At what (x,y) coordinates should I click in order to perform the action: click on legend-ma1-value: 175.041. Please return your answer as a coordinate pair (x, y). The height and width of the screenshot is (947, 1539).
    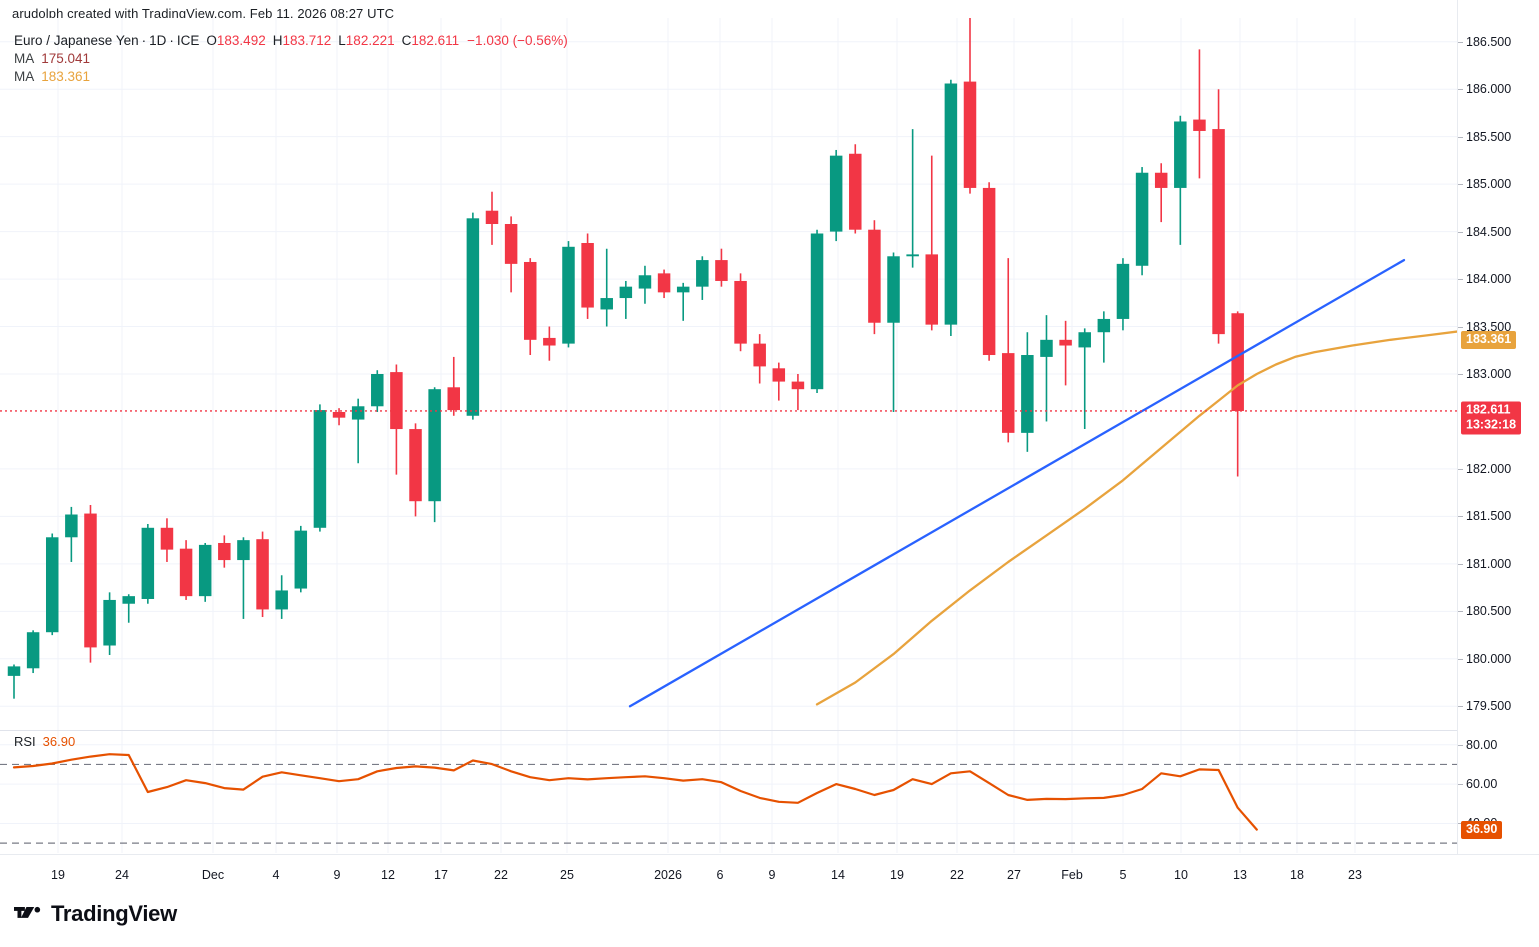
    Looking at the image, I should click on (66, 58).